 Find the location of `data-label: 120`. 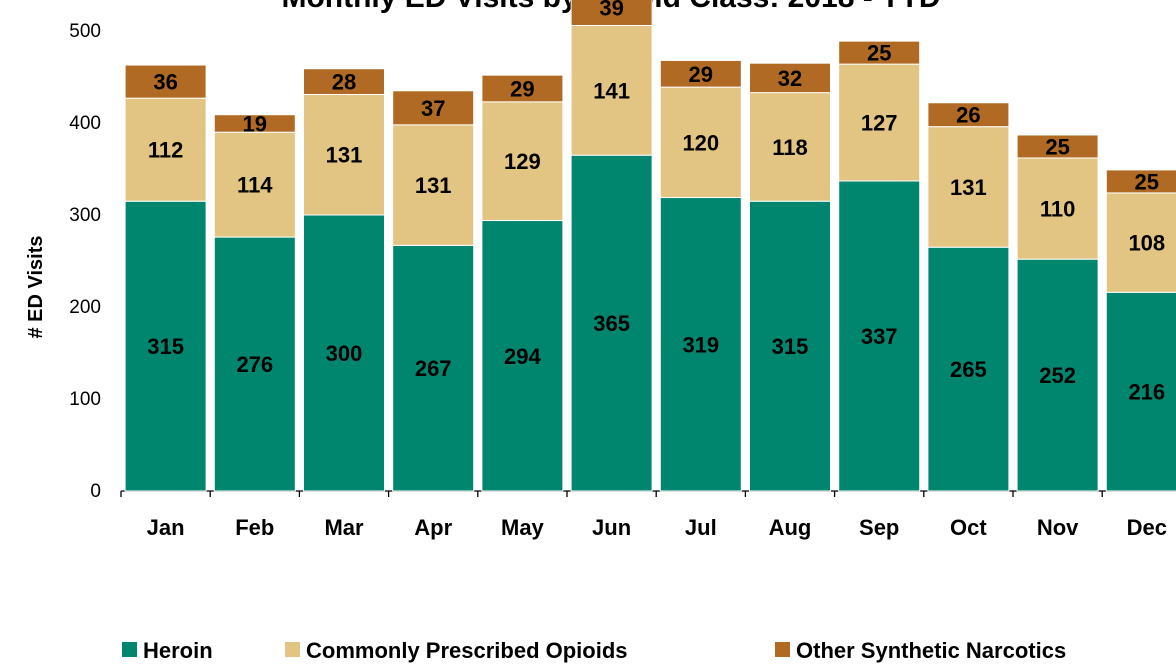

data-label: 120 is located at coordinates (700, 142).